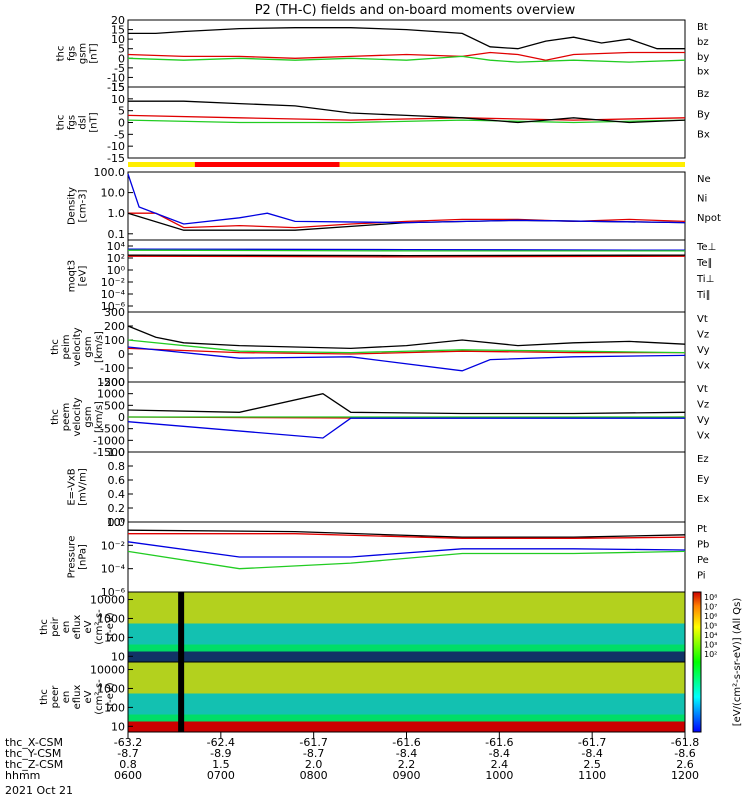 The image size is (750, 800). Describe the element at coordinates (406, 487) in the screenshot. I see `panel-frame` at that location.